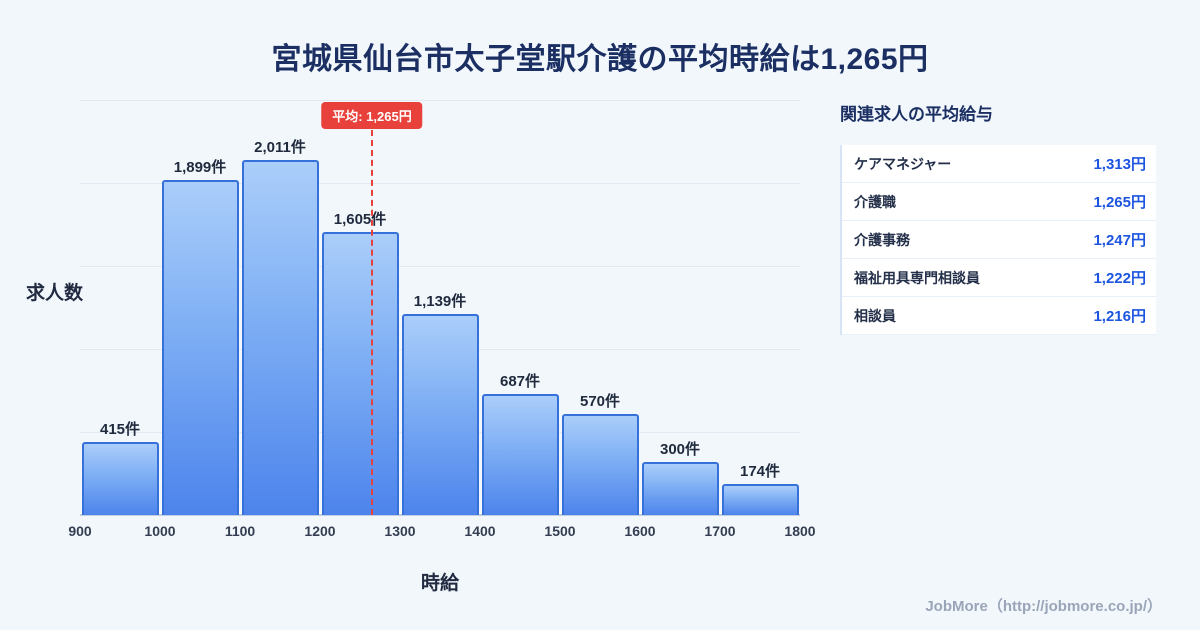 This screenshot has width=1200, height=630. What do you see at coordinates (55, 293) in the screenshot?
I see `y-axis-label: 求人数` at bounding box center [55, 293].